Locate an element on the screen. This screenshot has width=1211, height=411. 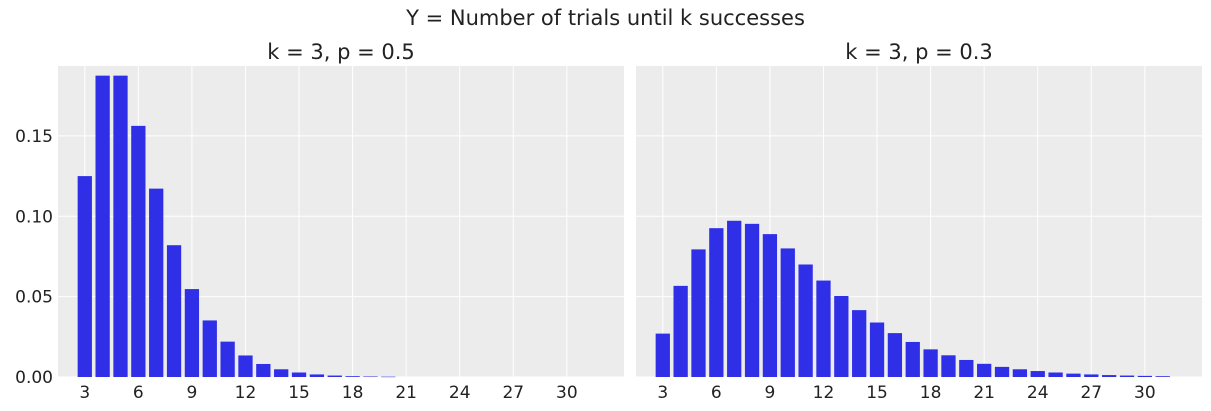
panel-title: k = 3, p = 0.5 is located at coordinates (341, 52).